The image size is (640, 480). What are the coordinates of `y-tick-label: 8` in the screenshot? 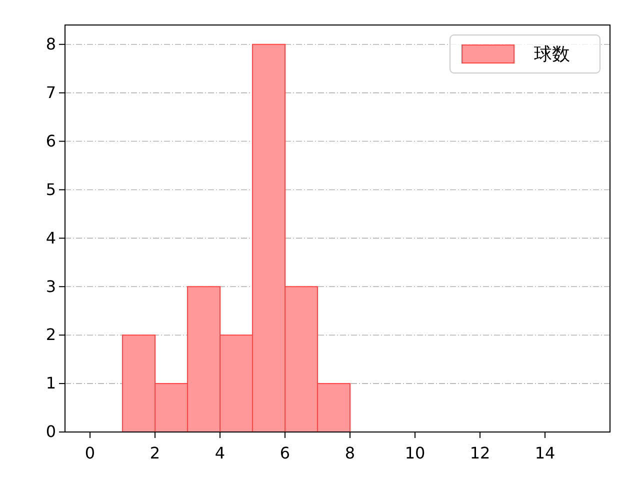 It's located at (51, 44).